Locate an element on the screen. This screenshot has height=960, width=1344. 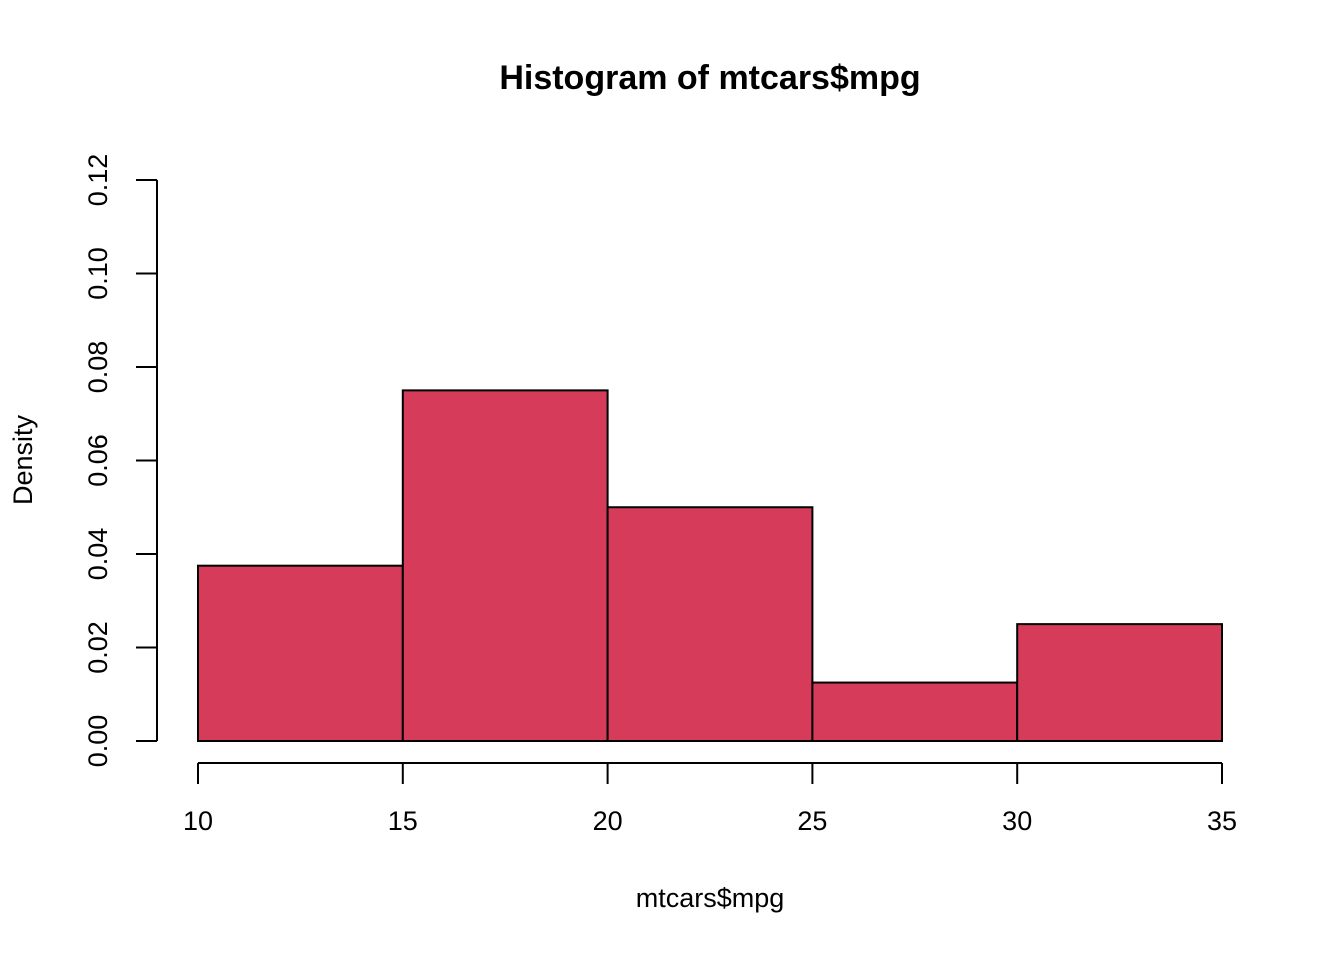
y-tick-label: 0.08 is located at coordinates (98, 367).